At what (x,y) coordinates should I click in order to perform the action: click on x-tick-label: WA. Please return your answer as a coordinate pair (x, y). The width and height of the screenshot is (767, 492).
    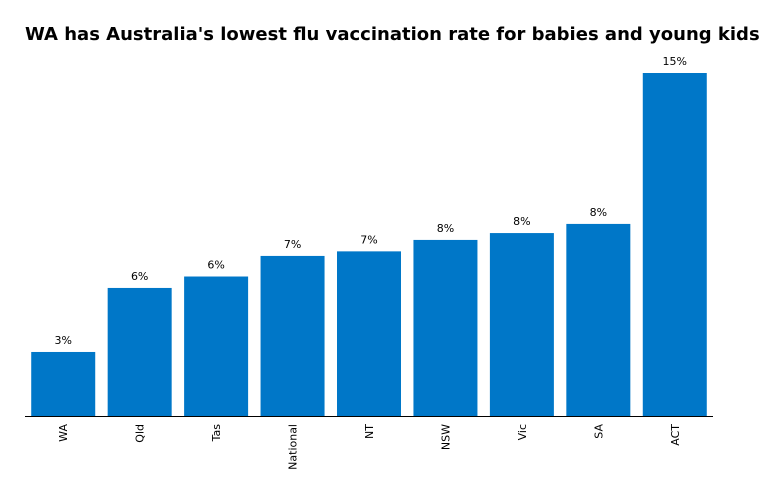
    Looking at the image, I should click on (63, 433).